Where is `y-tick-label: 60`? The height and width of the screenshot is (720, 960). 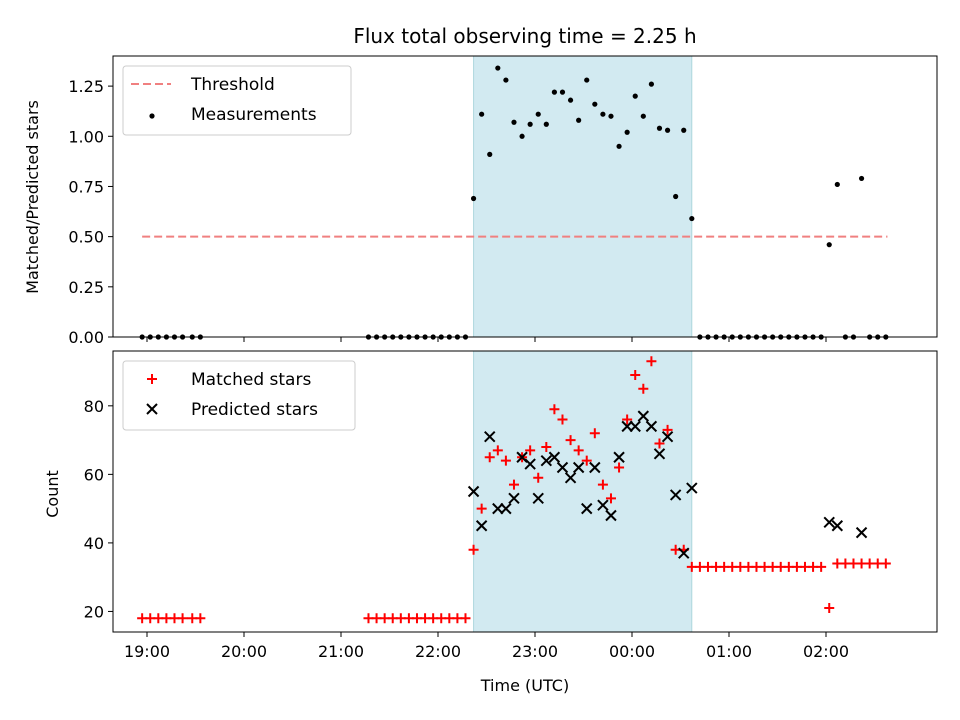
y-tick-label: 60 is located at coordinates (94, 474).